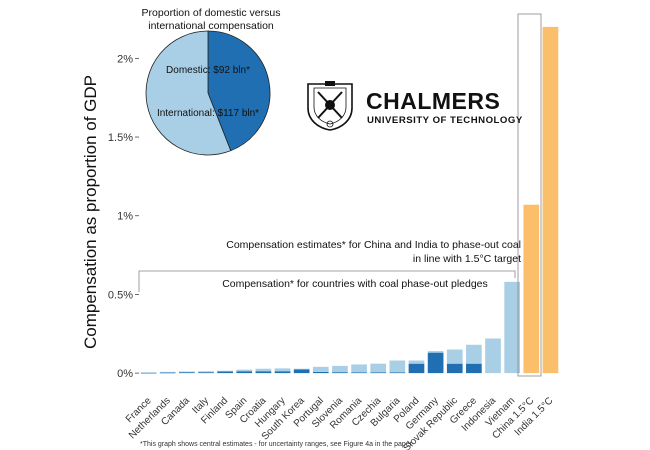  What do you see at coordinates (445, 120) in the screenshot?
I see `logo-subtitle: UNIVERSITY OF TECHNOLOGY` at bounding box center [445, 120].